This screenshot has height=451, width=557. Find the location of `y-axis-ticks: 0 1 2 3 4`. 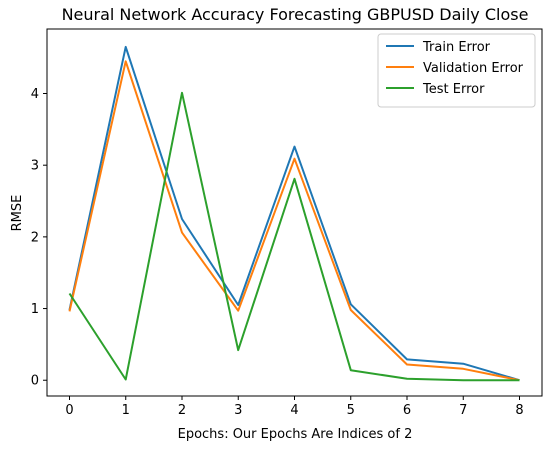

y-axis-ticks: 0 1 2 3 4 is located at coordinates (39, 238).